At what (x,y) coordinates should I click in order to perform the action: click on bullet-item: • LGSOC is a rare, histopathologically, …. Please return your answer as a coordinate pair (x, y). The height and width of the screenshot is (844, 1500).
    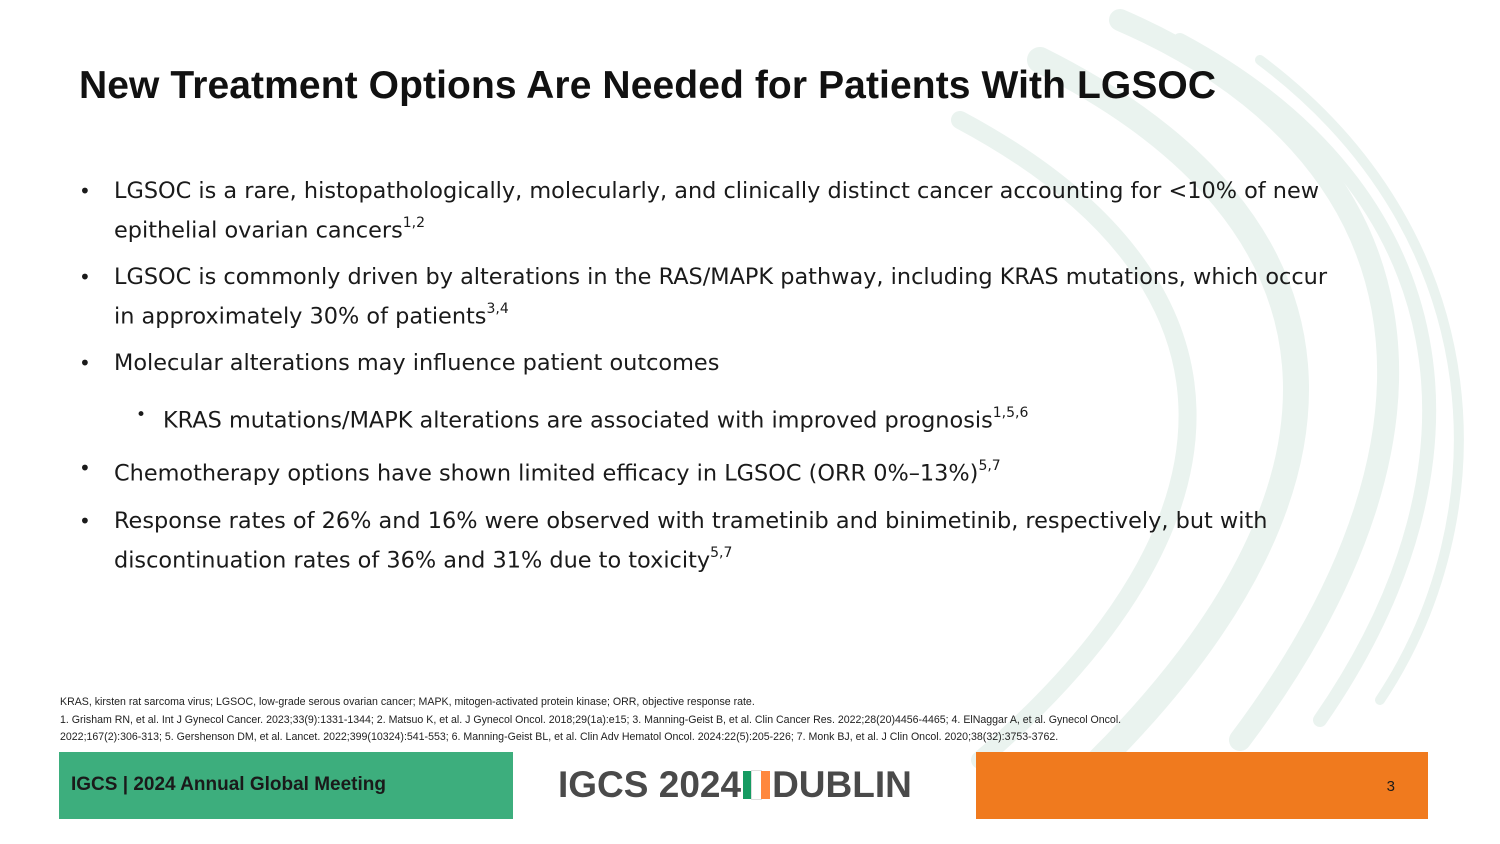
    Looking at the image, I should click on (699, 210).